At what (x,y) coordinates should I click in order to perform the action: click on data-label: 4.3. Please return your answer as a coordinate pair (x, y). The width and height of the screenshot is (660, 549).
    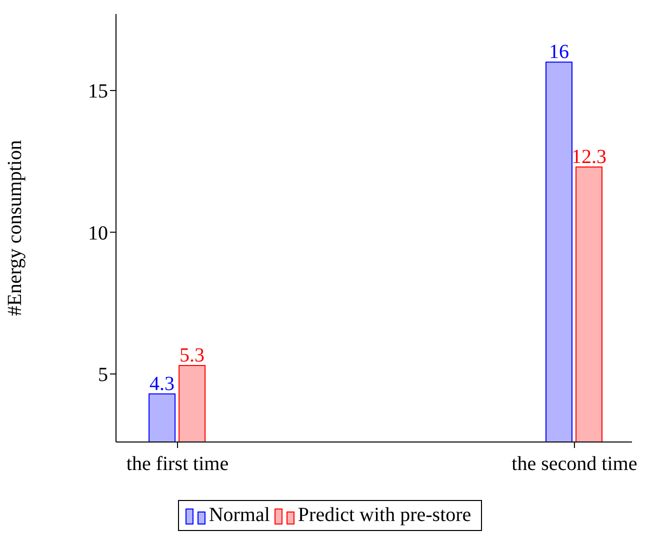
    Looking at the image, I should click on (162, 383).